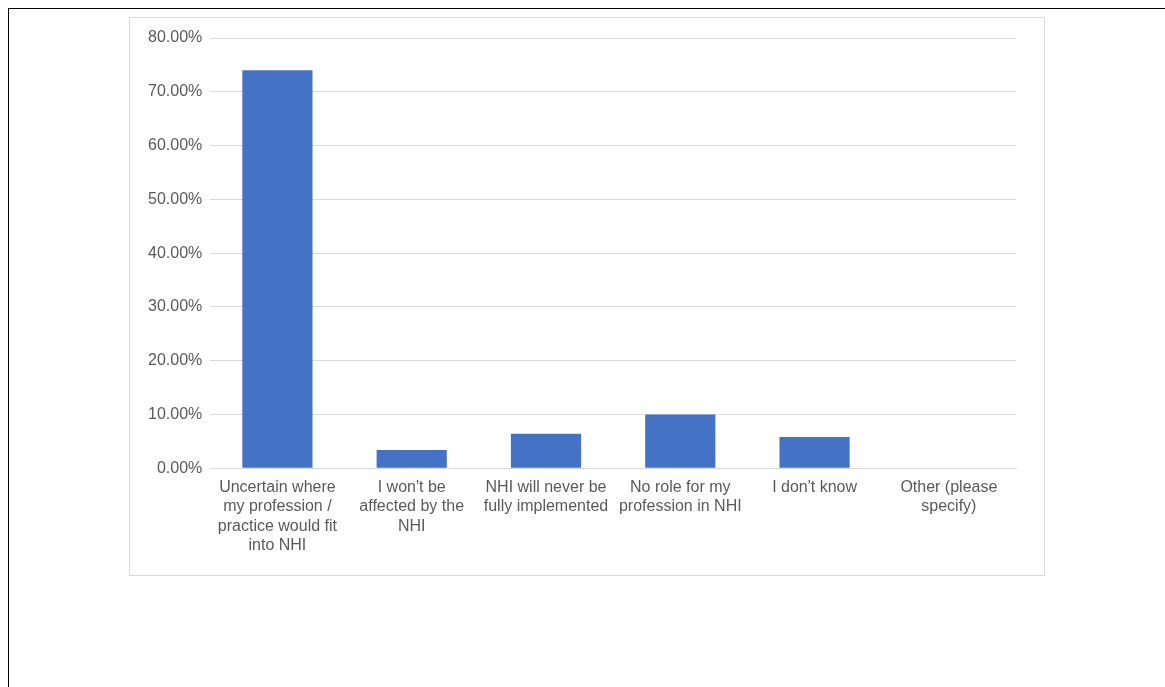 Image resolution: width=1165 pixels, height=687 pixels. I want to click on y-tick-label: 0.00%, so click(179, 467).